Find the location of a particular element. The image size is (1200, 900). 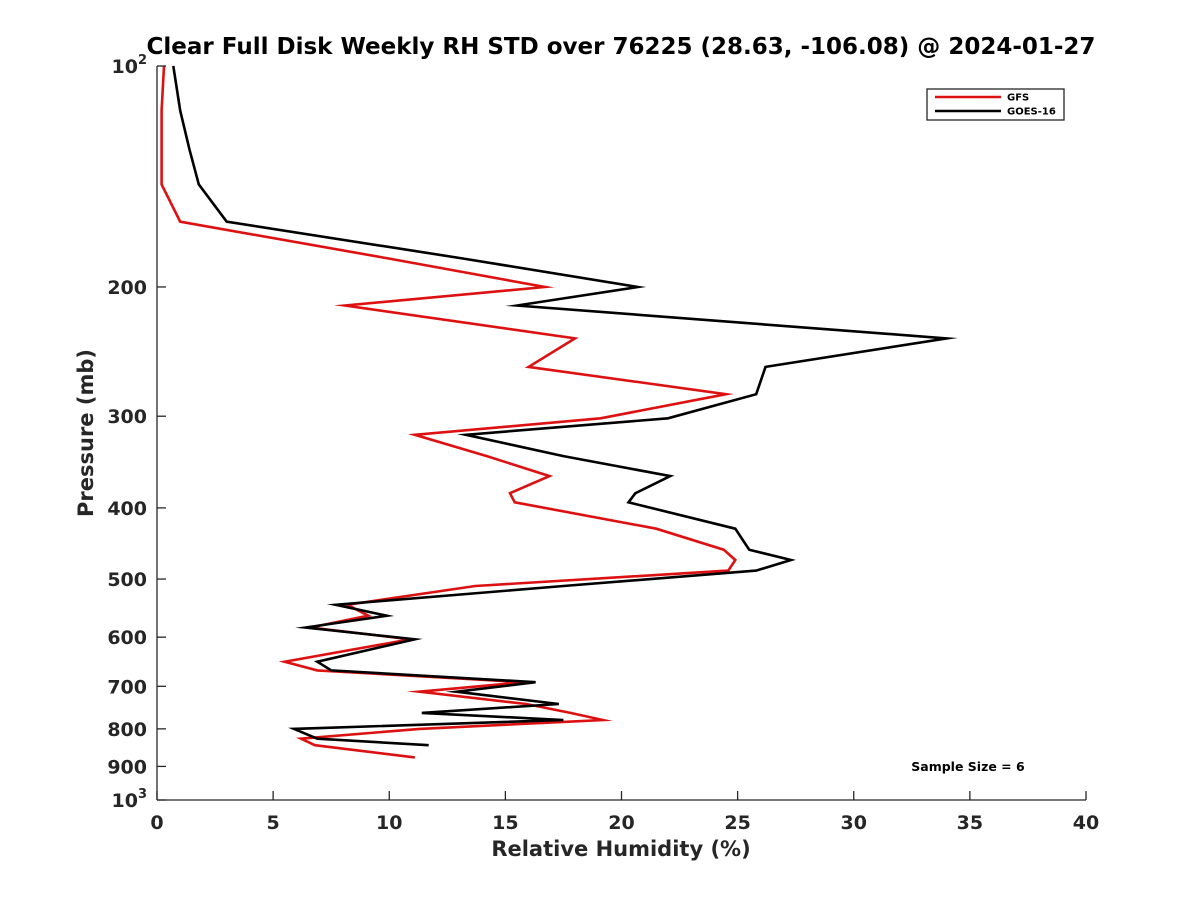

y-tick-label-exponent: 3 is located at coordinates (142, 794).